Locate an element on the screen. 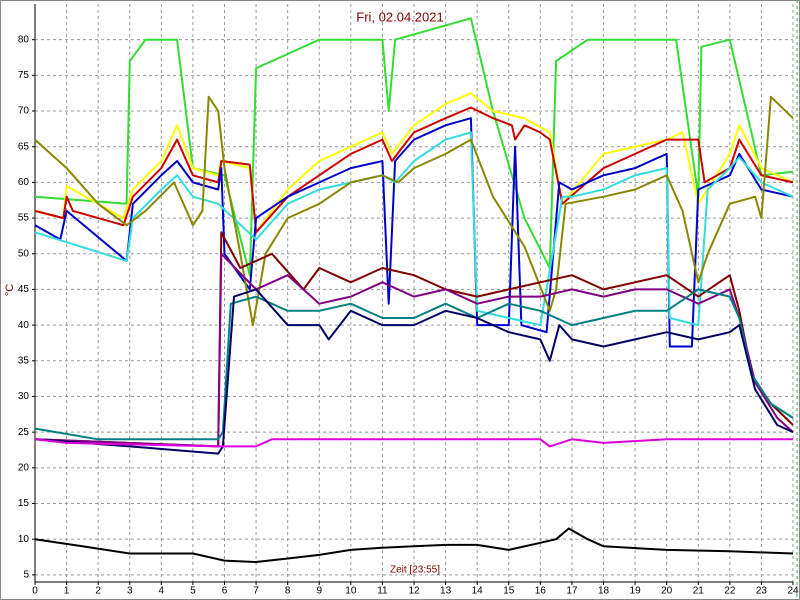 The height and width of the screenshot is (600, 800). x-tick-label: 11 is located at coordinates (382, 591).